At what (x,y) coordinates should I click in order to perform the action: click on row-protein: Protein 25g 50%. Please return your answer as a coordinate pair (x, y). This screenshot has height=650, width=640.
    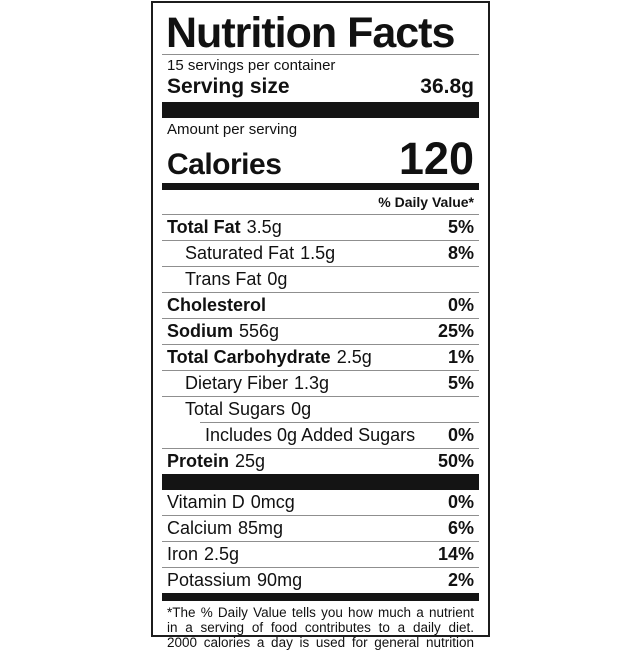
    Looking at the image, I should click on (320, 461).